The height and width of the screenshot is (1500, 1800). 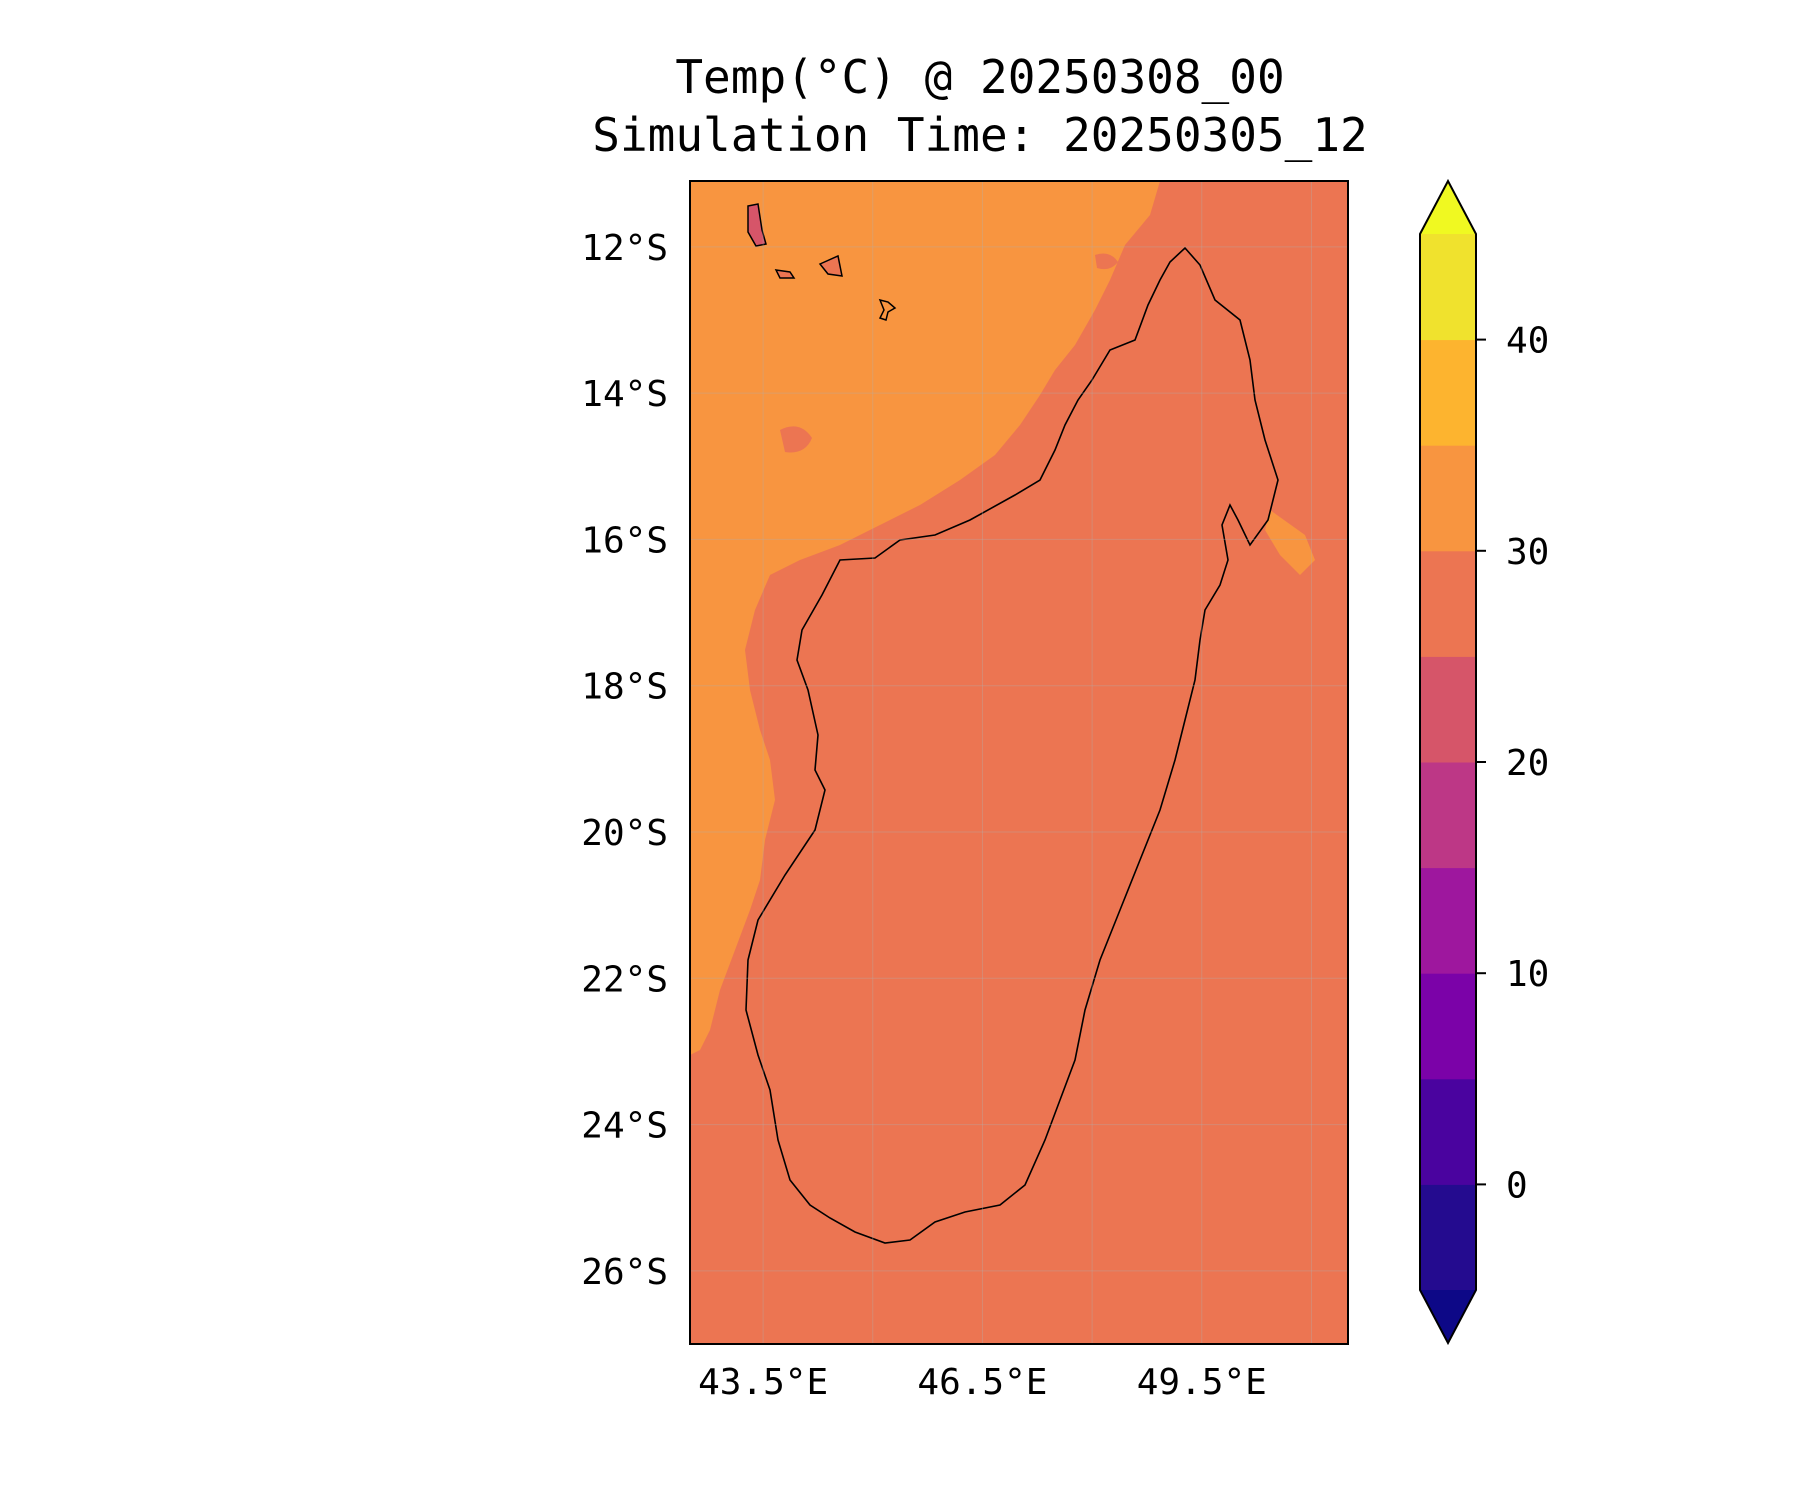 What do you see at coordinates (1527, 974) in the screenshot?
I see `colorbar-tick-label: 10` at bounding box center [1527, 974].